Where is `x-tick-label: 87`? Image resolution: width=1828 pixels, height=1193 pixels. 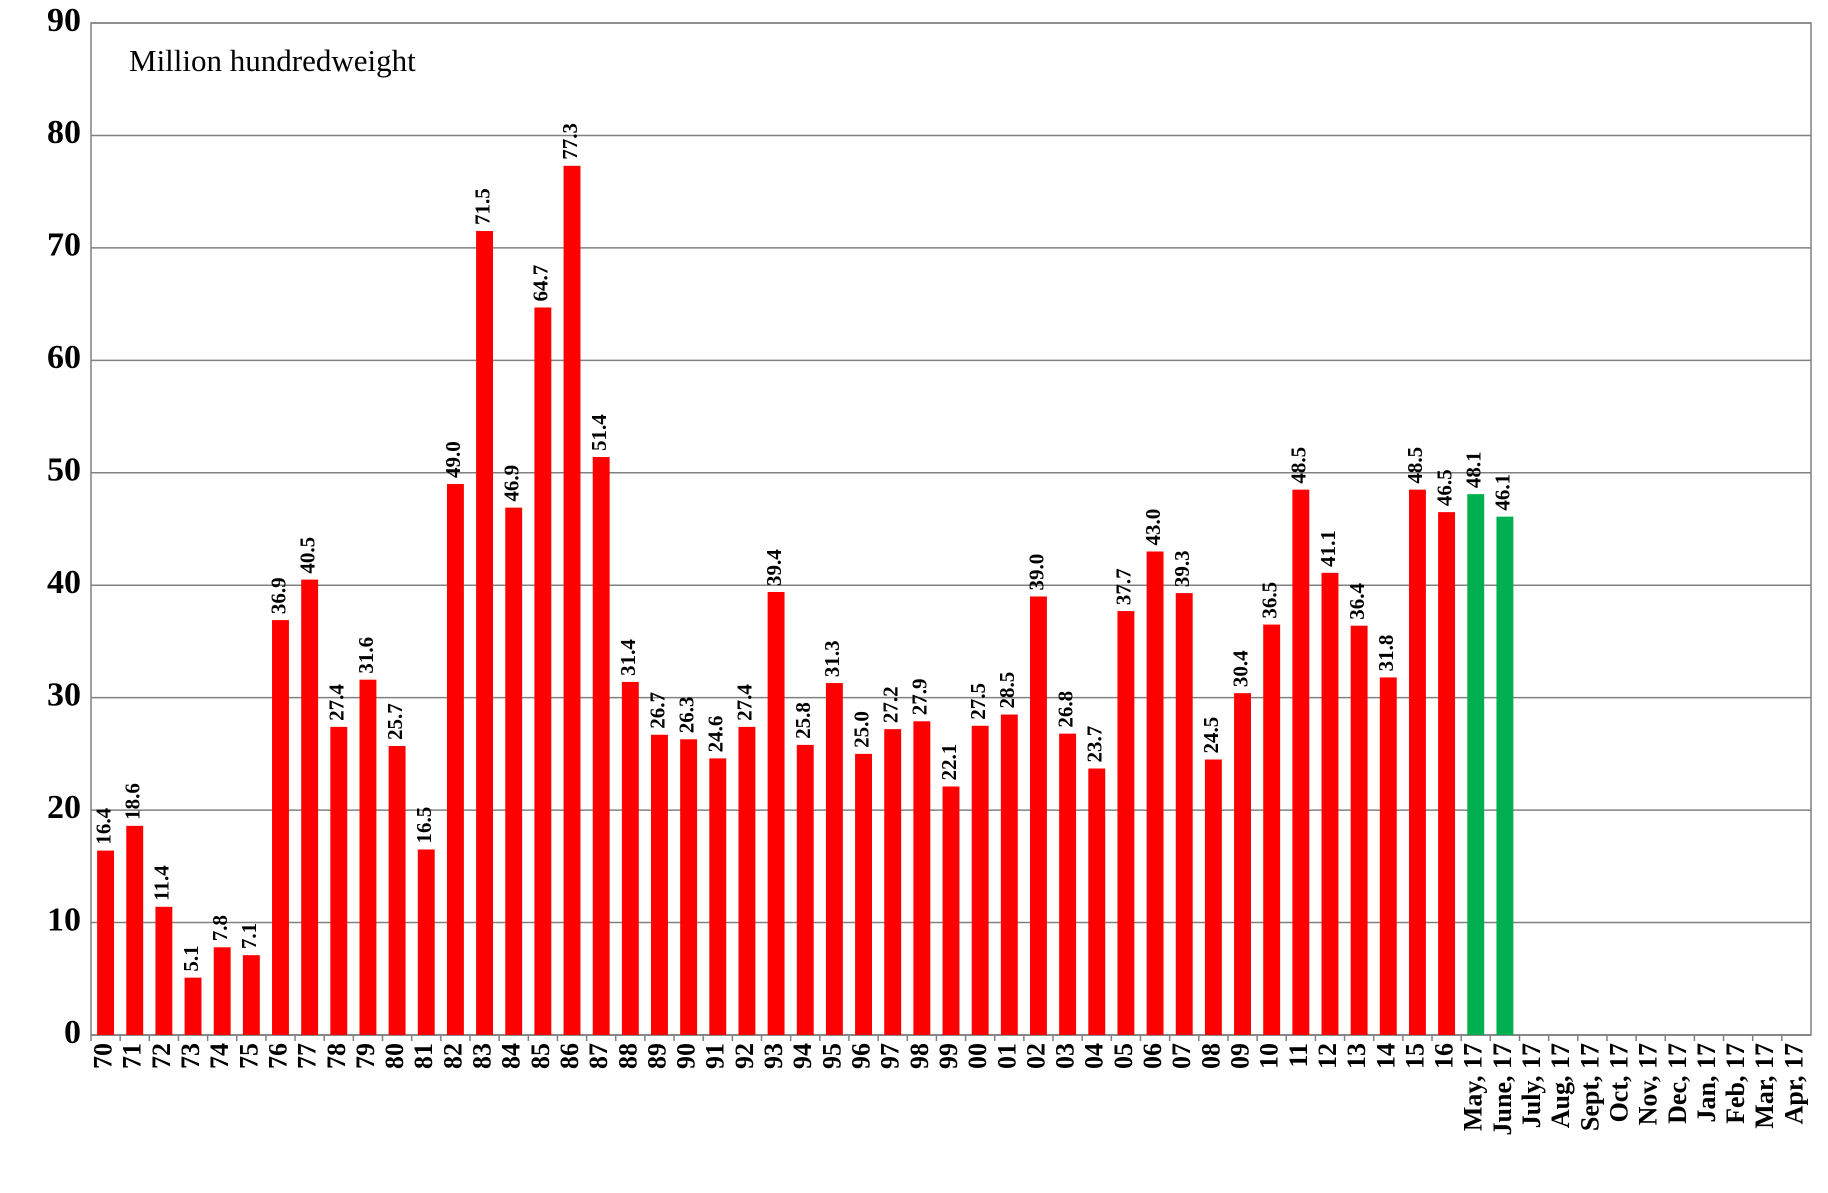 x-tick-label: 87 is located at coordinates (598, 1056).